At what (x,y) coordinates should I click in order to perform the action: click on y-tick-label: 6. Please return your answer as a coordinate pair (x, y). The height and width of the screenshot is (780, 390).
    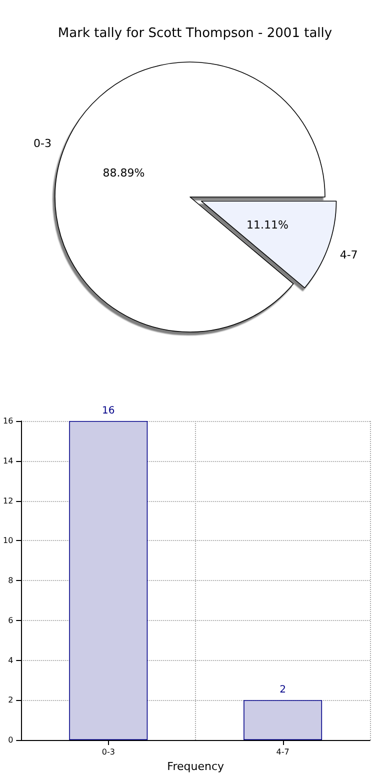
    Looking at the image, I should click on (11, 620).